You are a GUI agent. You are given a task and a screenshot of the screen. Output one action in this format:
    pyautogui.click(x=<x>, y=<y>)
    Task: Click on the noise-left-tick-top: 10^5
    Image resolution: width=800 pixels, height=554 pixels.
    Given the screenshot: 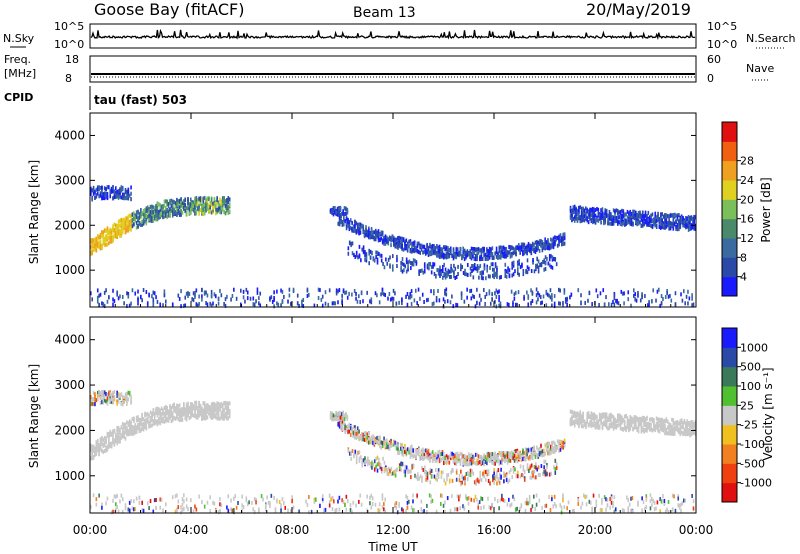 What is the action you would take?
    pyautogui.click(x=69, y=26)
    